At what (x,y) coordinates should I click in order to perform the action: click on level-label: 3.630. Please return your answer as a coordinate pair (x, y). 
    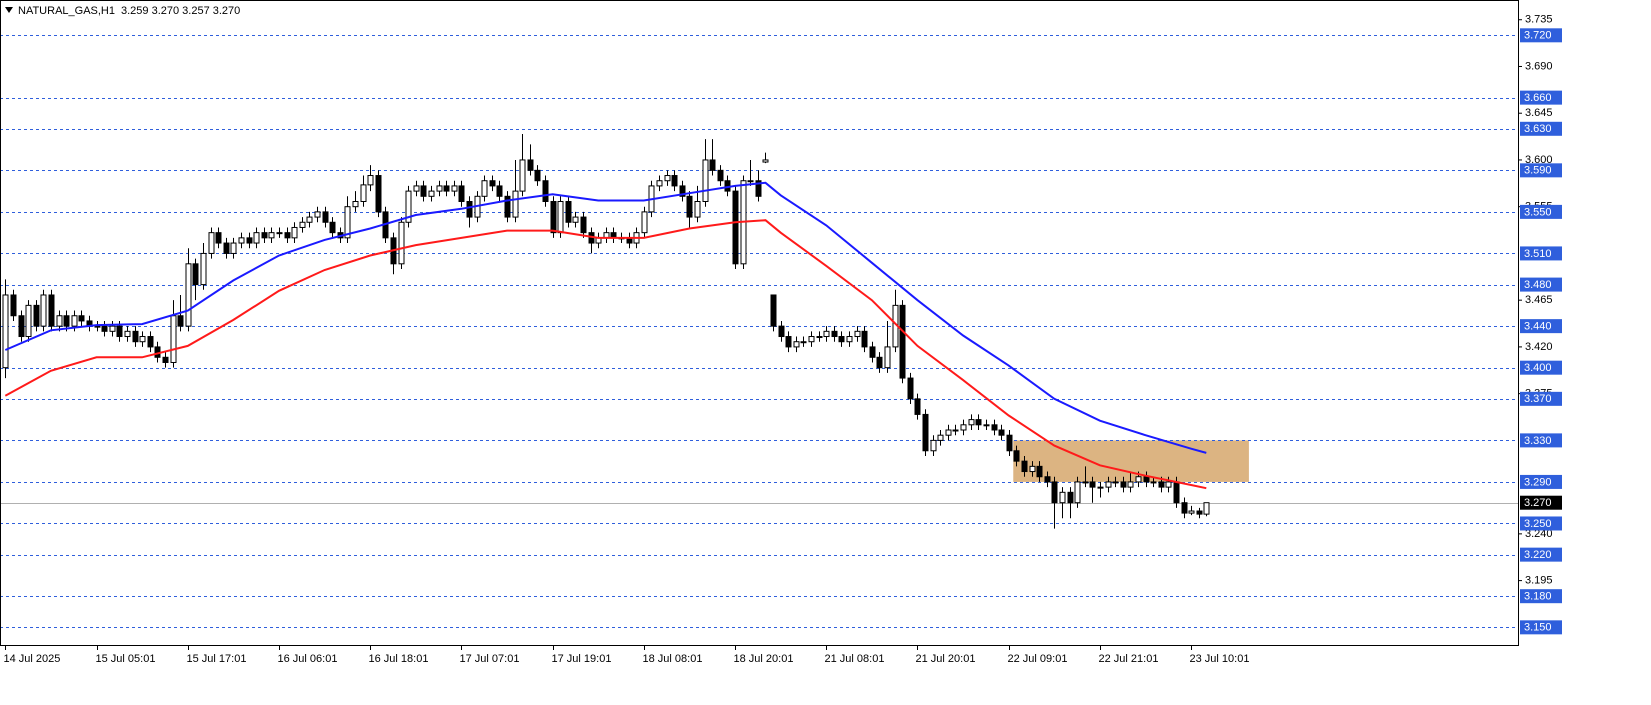
    Looking at the image, I should click on (1538, 129).